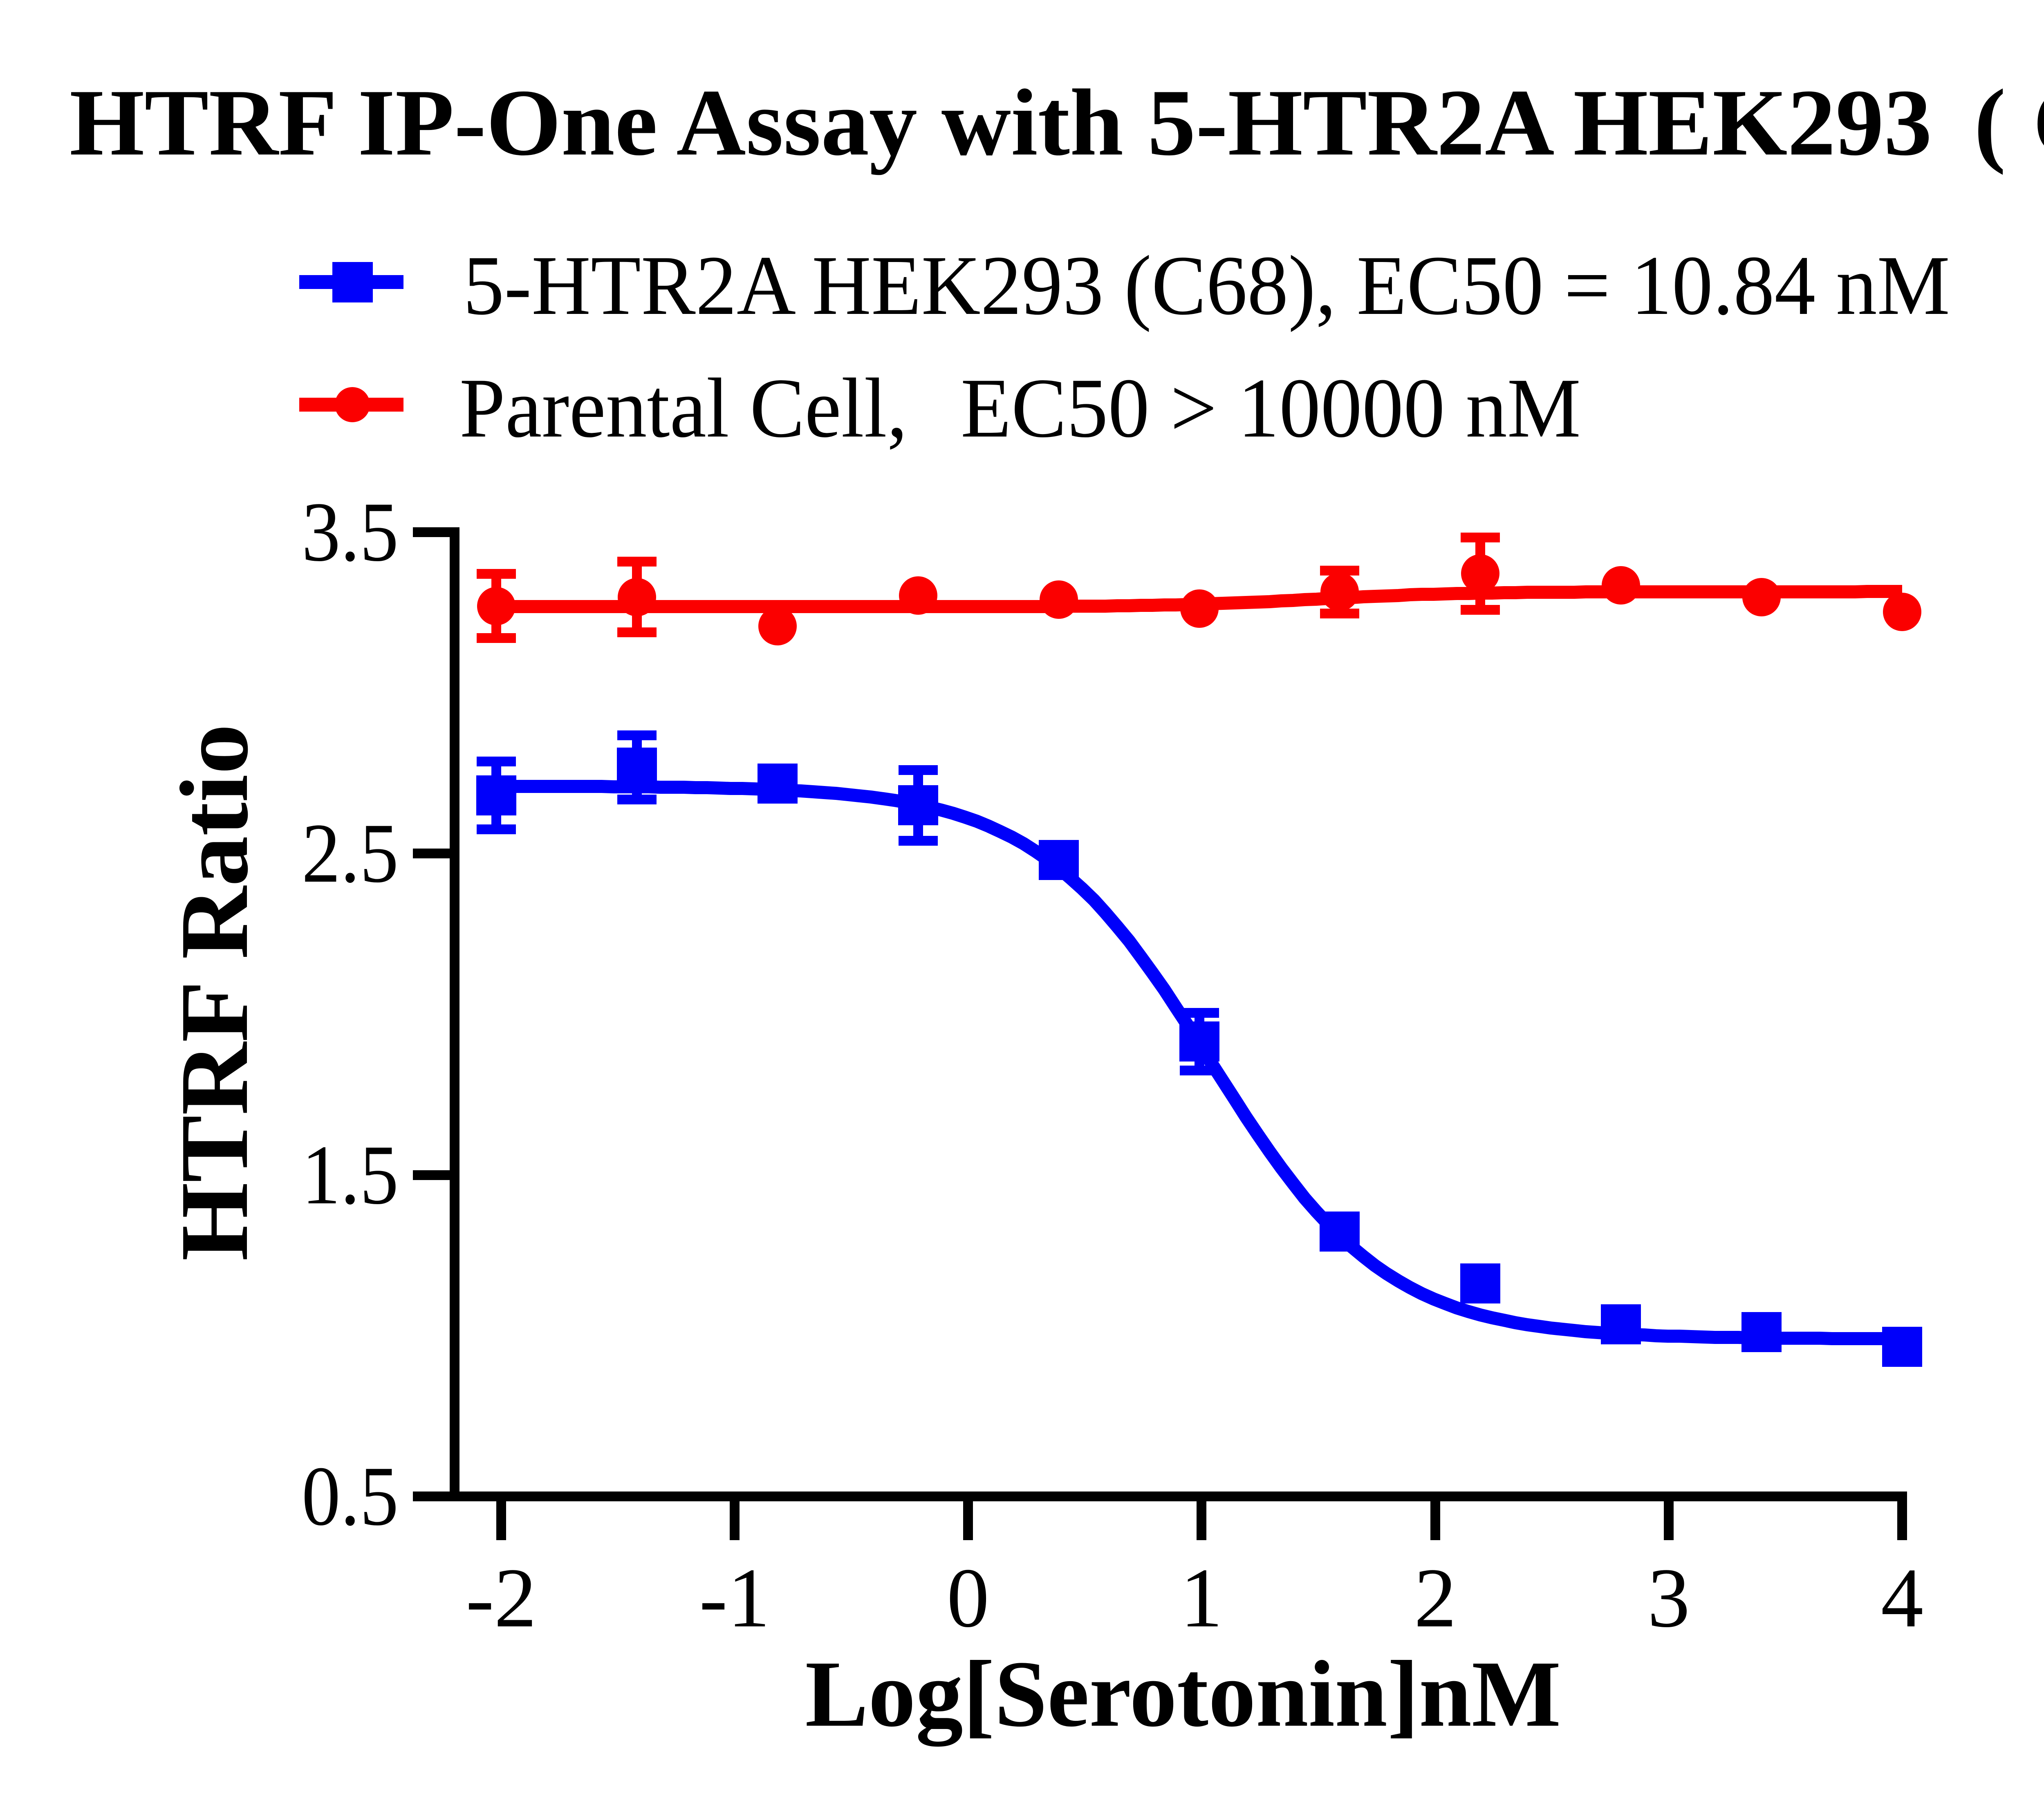  I want to click on svg-text: 1.5, so click(350, 1175).